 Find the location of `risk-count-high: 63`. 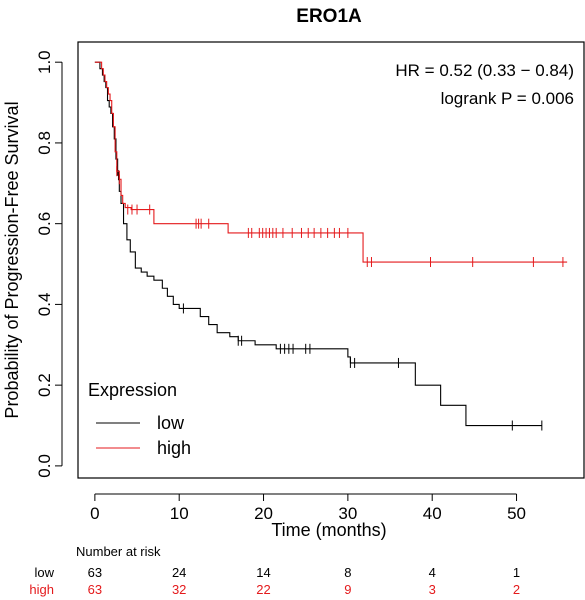

risk-count-high: 63 is located at coordinates (95, 589).